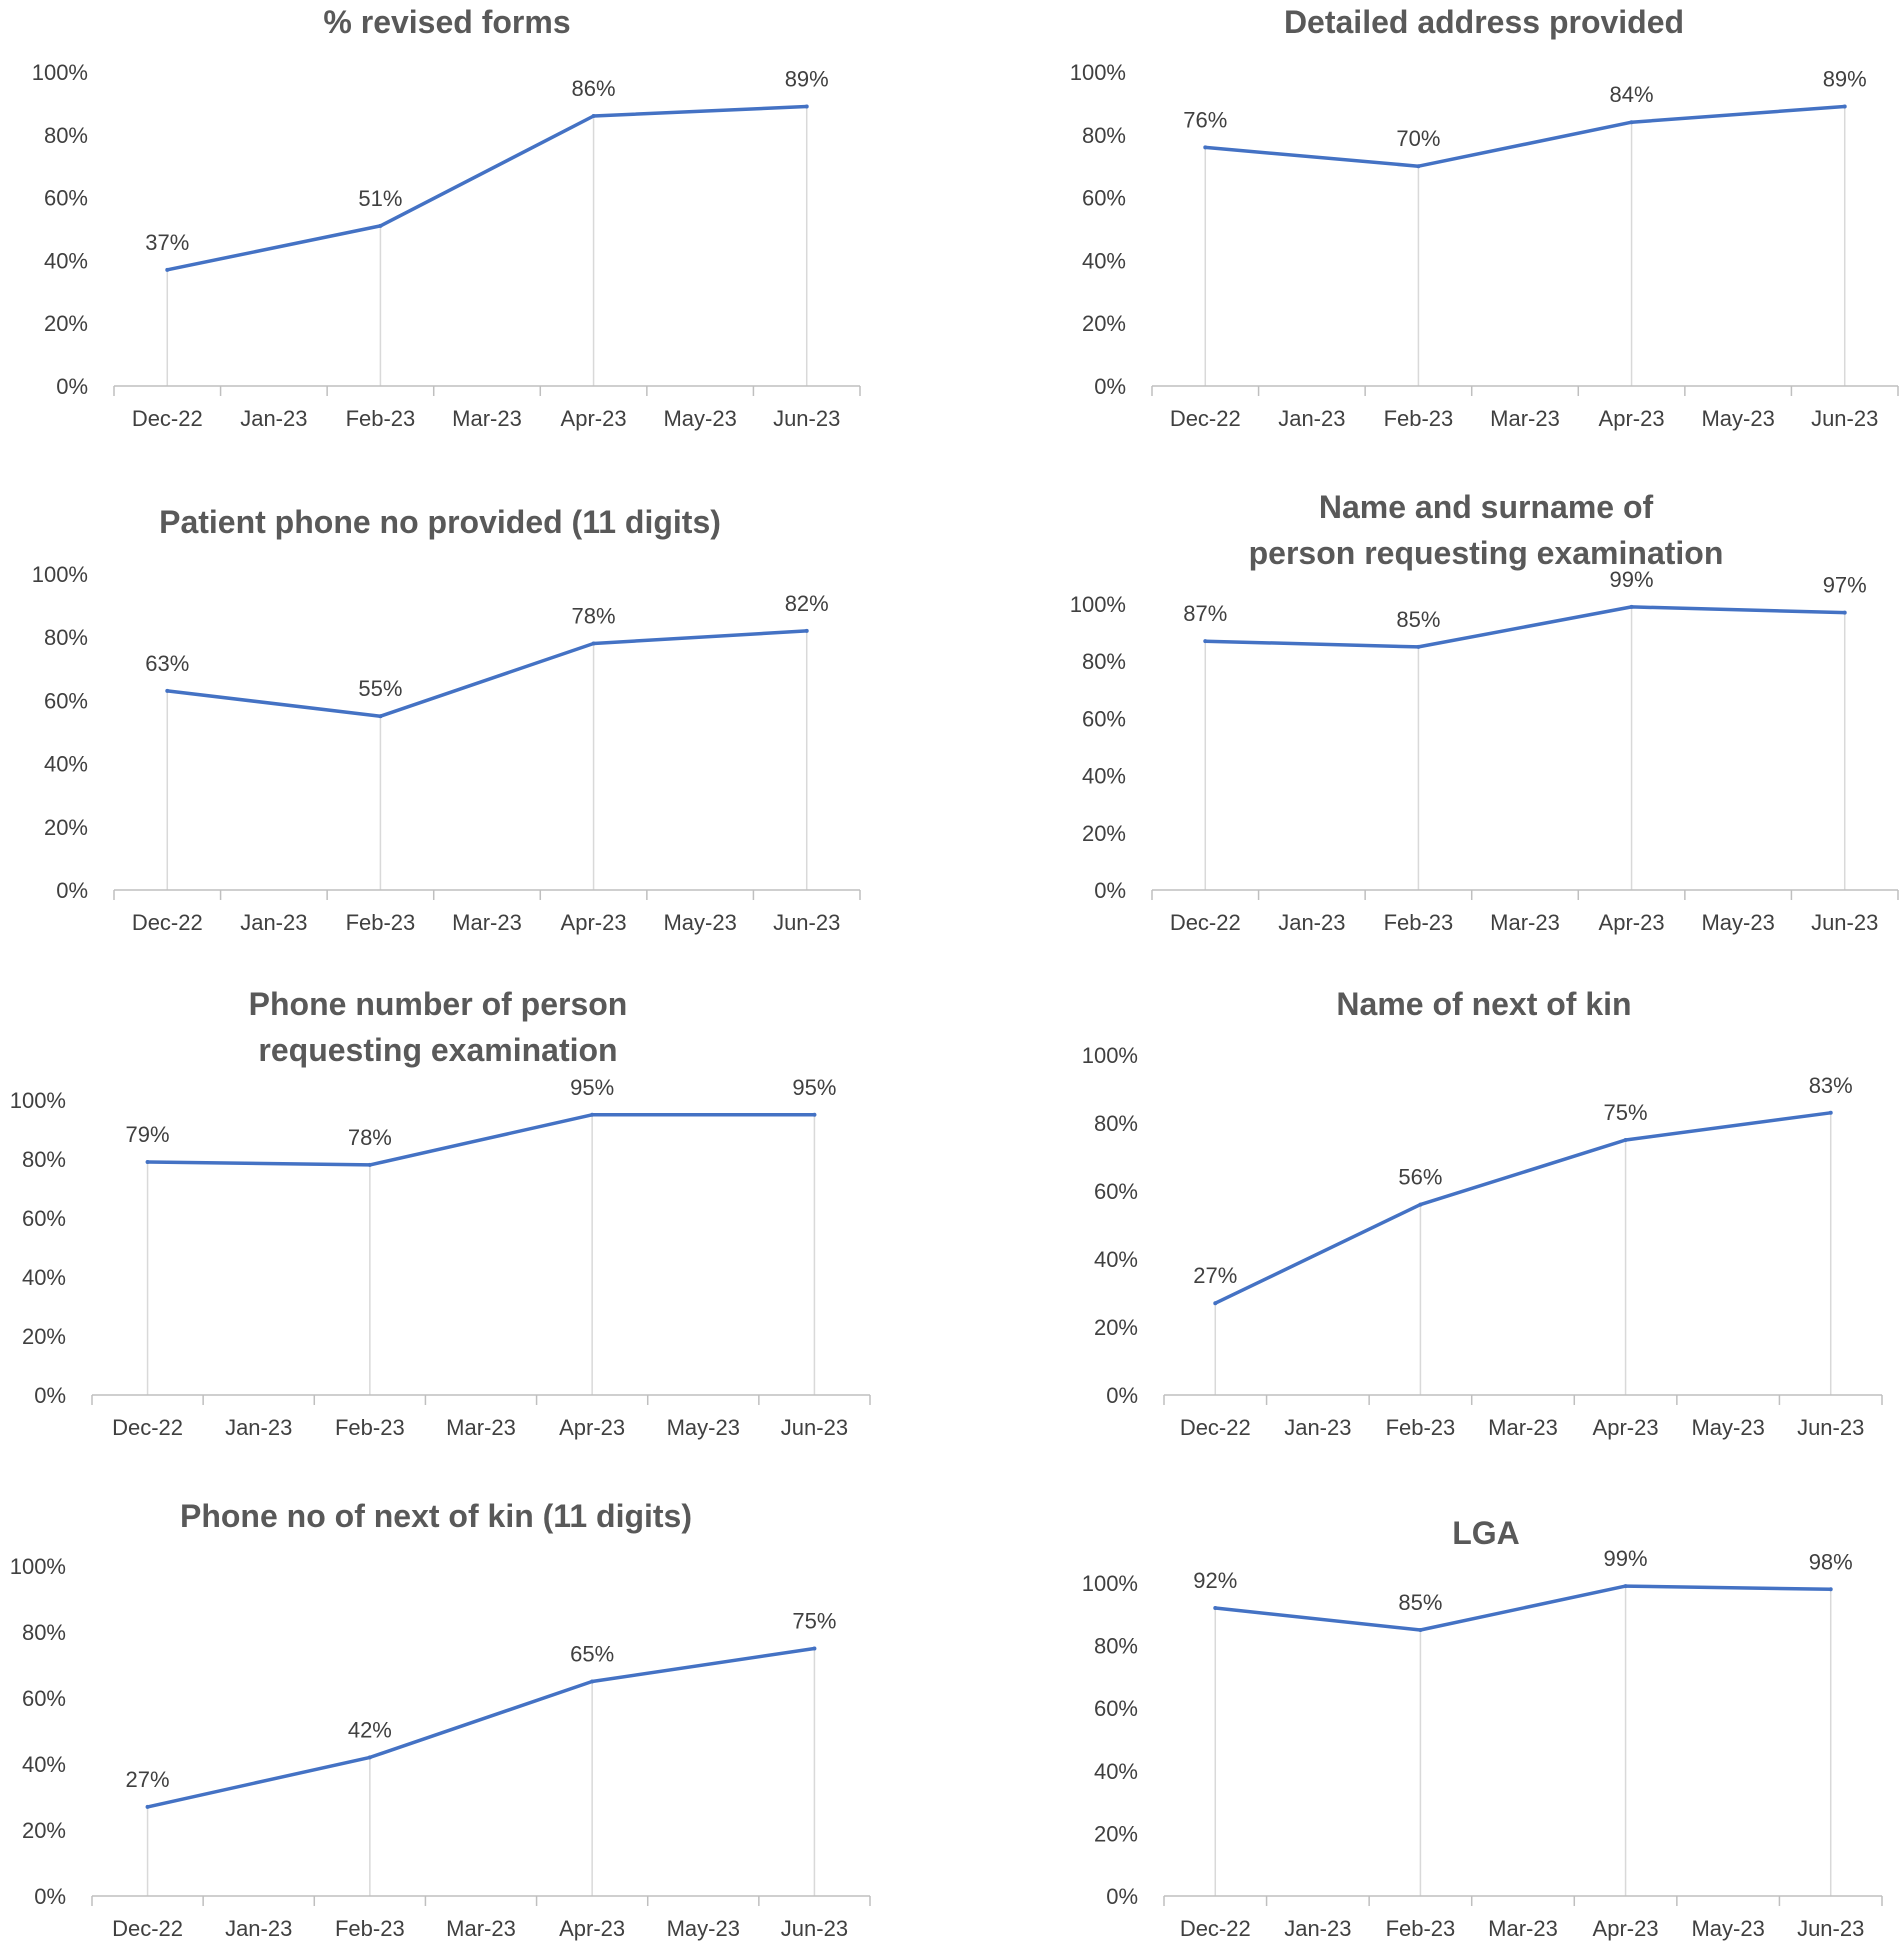 The height and width of the screenshot is (1944, 1902). What do you see at coordinates (1626, 1558) in the screenshot?
I see `data-label: 99%` at bounding box center [1626, 1558].